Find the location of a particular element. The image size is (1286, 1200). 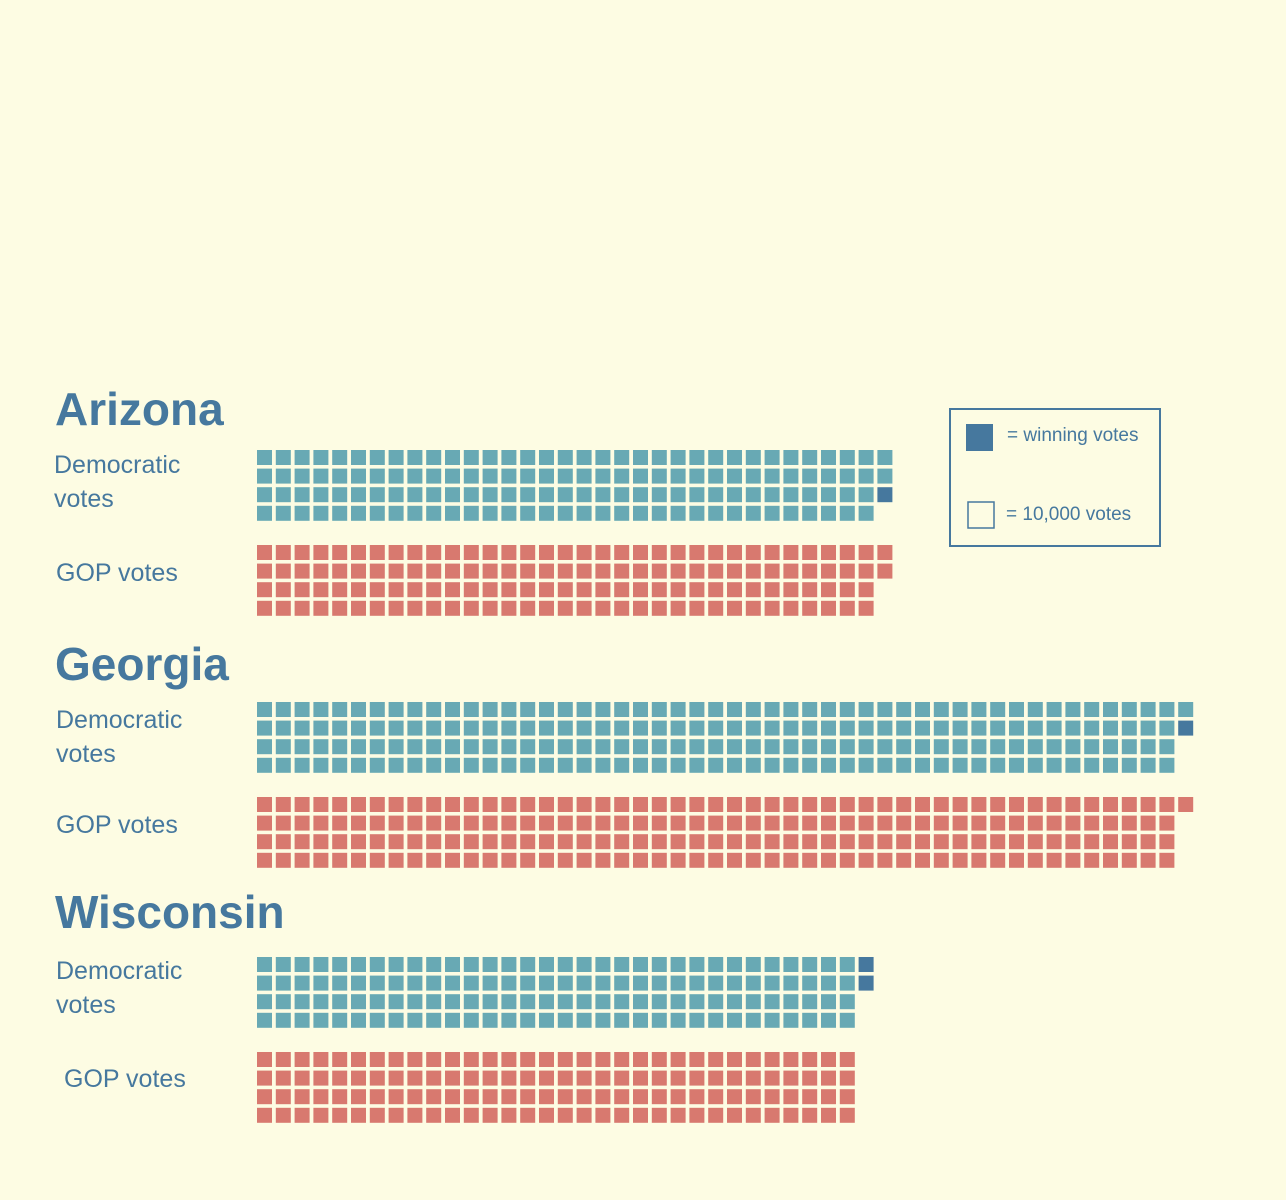

arizona-dem-label-line2: votes is located at coordinates (84, 499).